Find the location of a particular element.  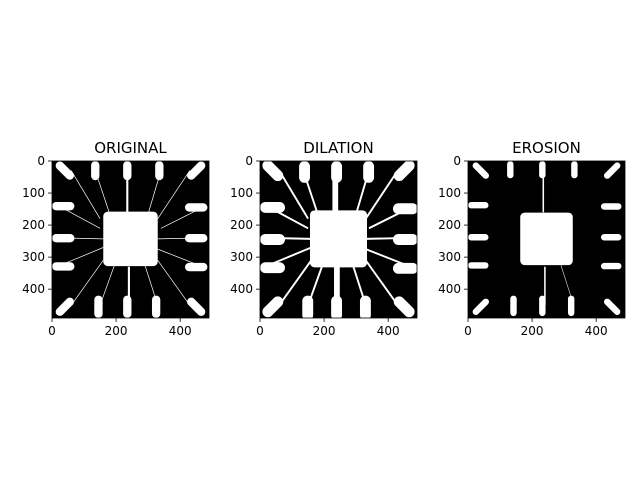

panel-title: DILATION is located at coordinates (338, 148).